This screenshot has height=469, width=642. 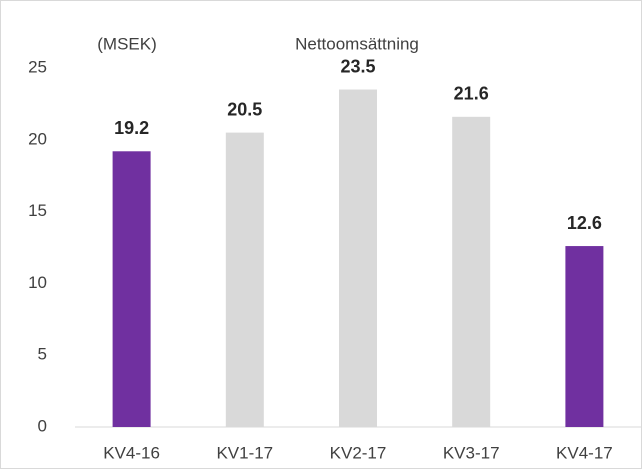 What do you see at coordinates (131, 128) in the screenshot?
I see `value-label: 19.2` at bounding box center [131, 128].